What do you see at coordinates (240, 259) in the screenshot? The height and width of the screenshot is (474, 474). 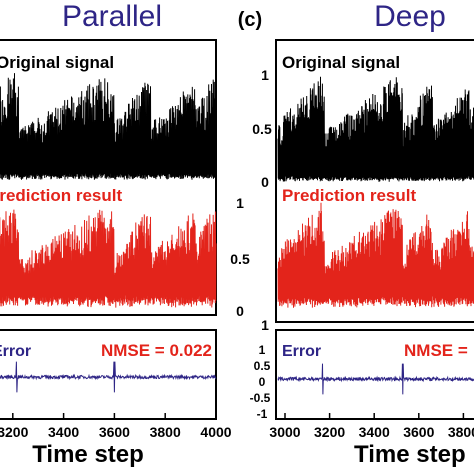 I see `ytick-prediction-0.5: 0.5` at bounding box center [240, 259].